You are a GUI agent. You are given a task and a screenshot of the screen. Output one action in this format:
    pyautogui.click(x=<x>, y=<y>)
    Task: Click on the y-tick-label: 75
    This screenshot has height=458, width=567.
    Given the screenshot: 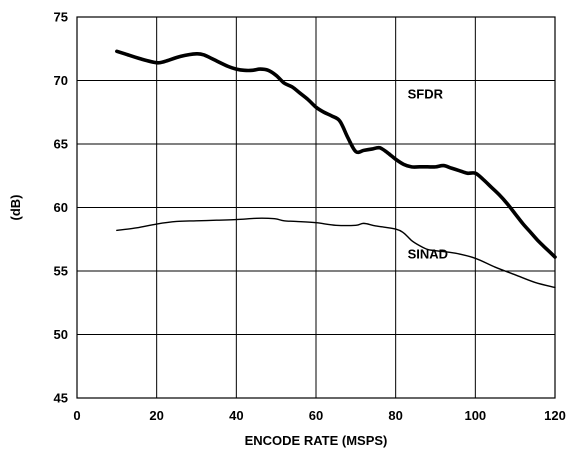 What is the action you would take?
    pyautogui.click(x=61, y=17)
    